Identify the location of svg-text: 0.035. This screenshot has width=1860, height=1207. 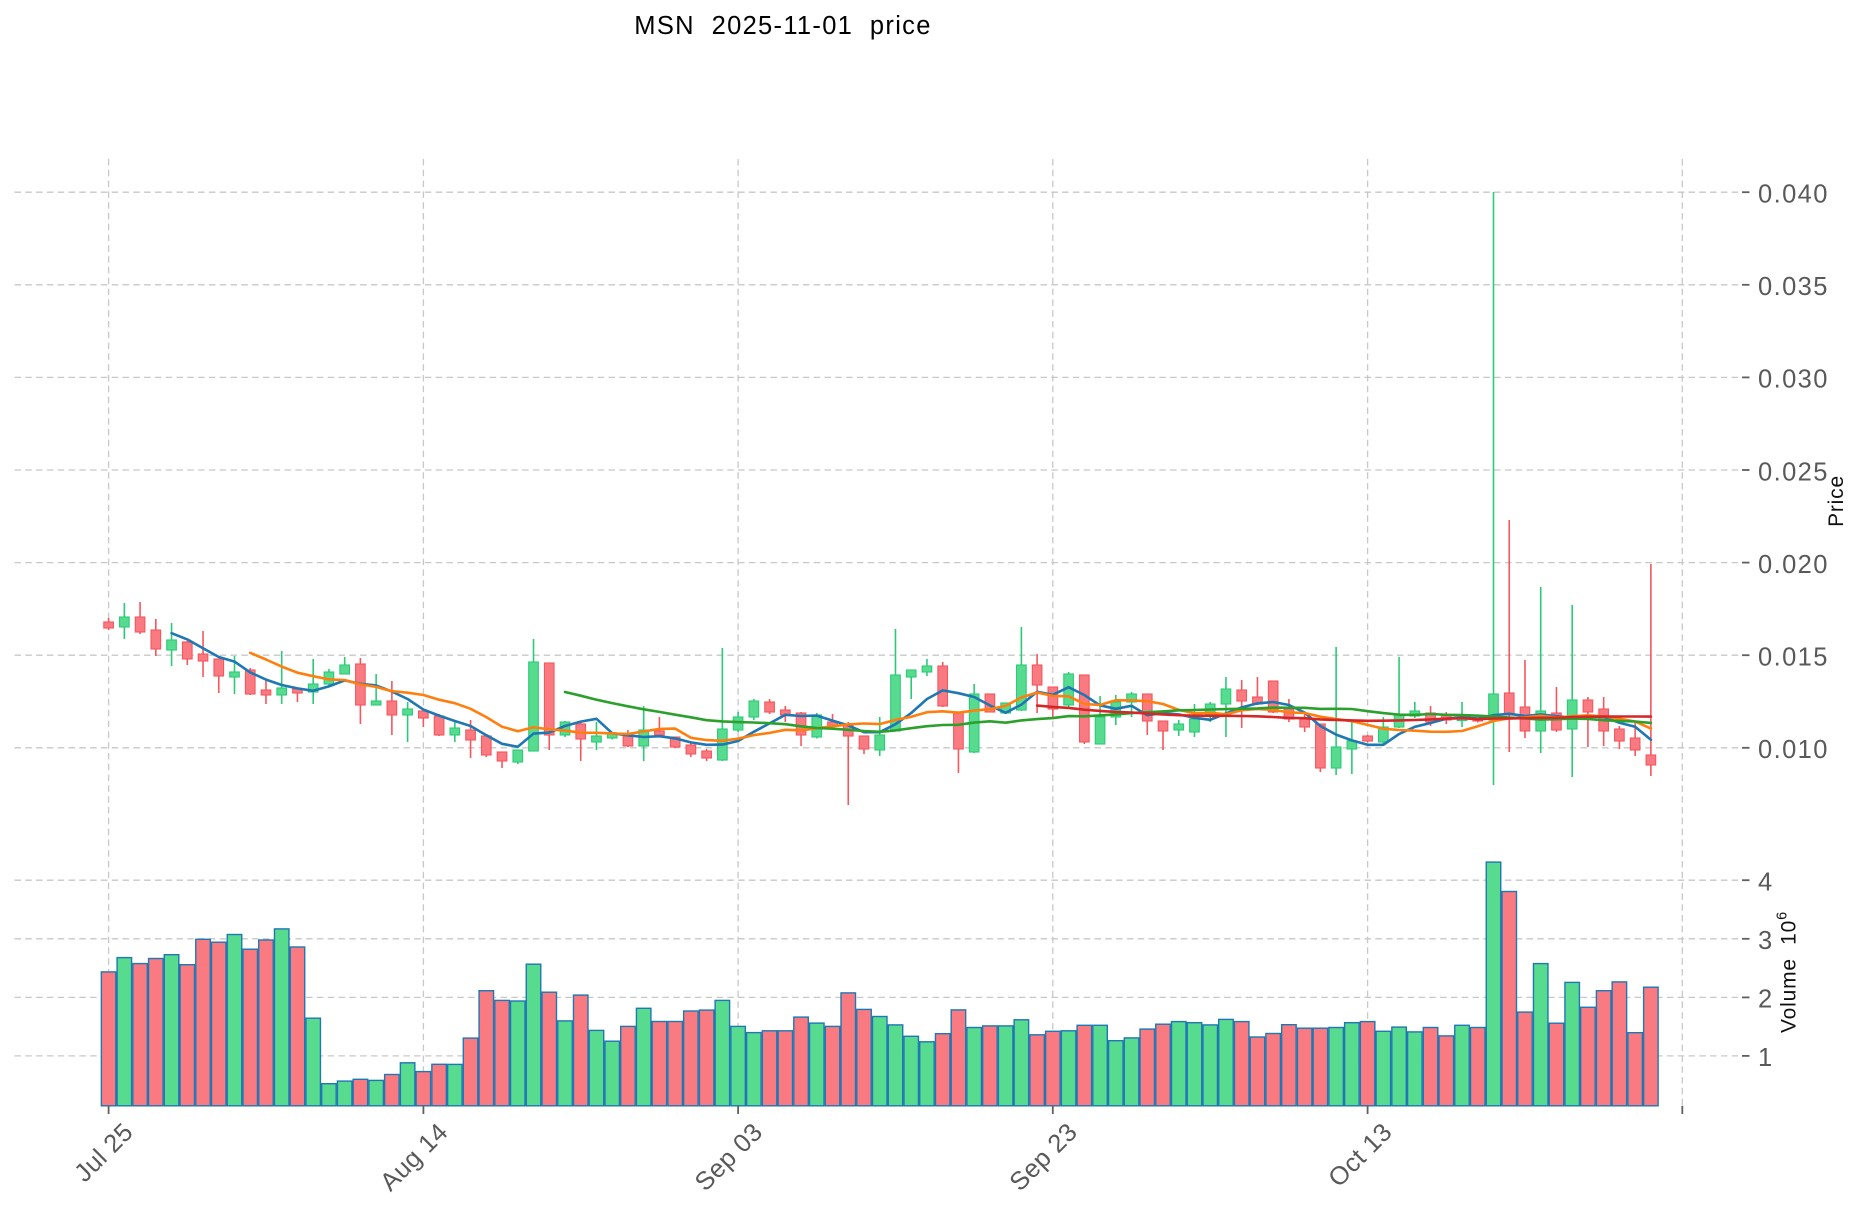
(1793, 287).